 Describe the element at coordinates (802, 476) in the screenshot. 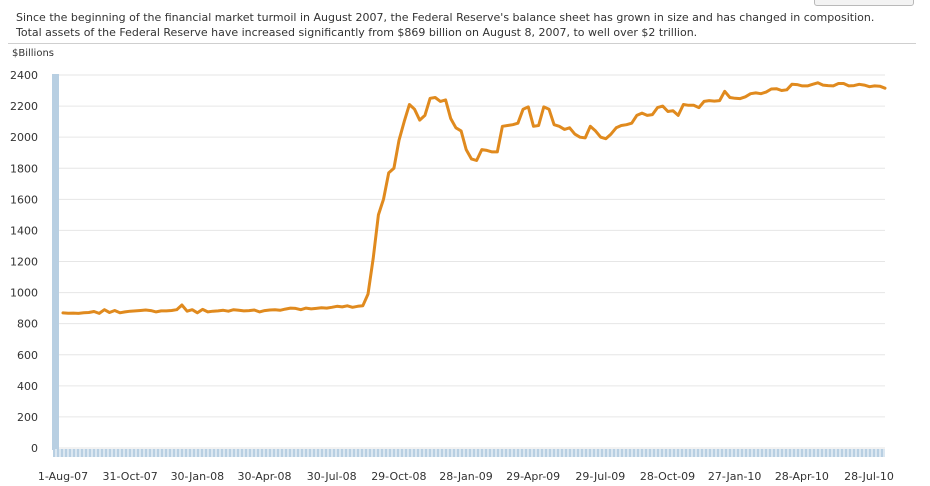

I see `x-tick-label: 28-Apr-10` at that location.